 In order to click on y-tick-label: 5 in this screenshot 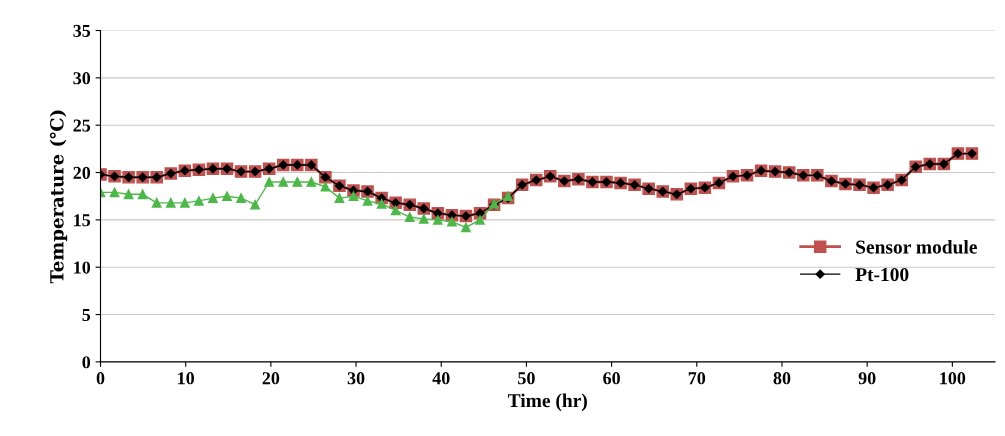, I will do `click(86, 314)`.